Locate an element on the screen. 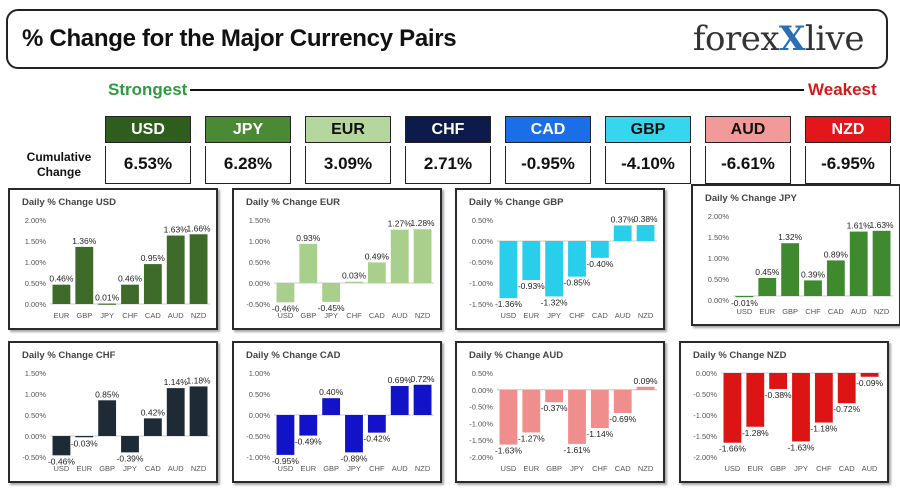 Image resolution: width=900 pixels, height=493 pixels. currency-code: USD is located at coordinates (148, 129).